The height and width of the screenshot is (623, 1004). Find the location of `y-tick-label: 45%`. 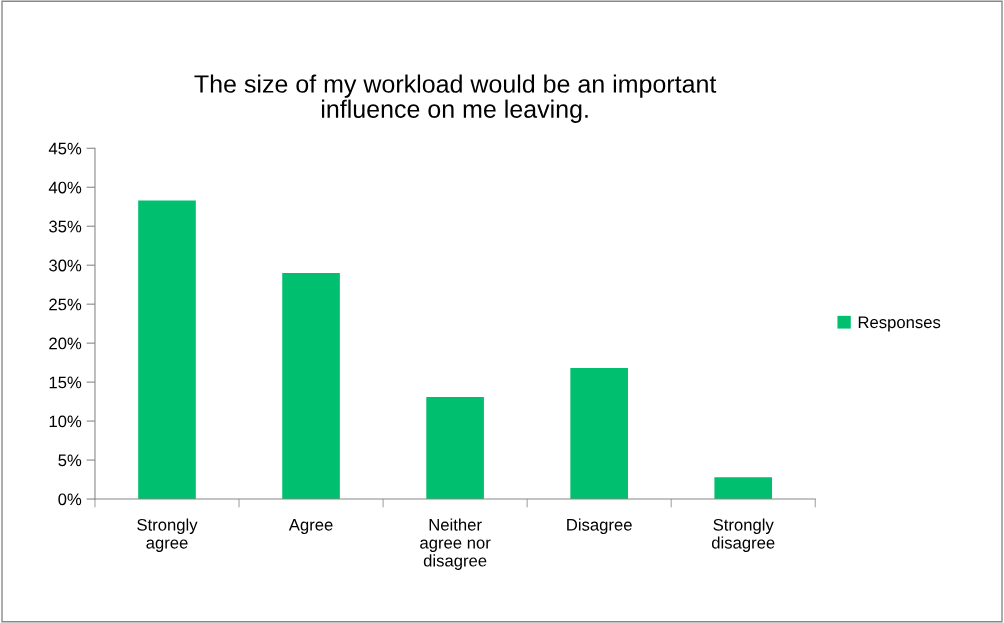

y-tick-label: 45% is located at coordinates (65, 148).